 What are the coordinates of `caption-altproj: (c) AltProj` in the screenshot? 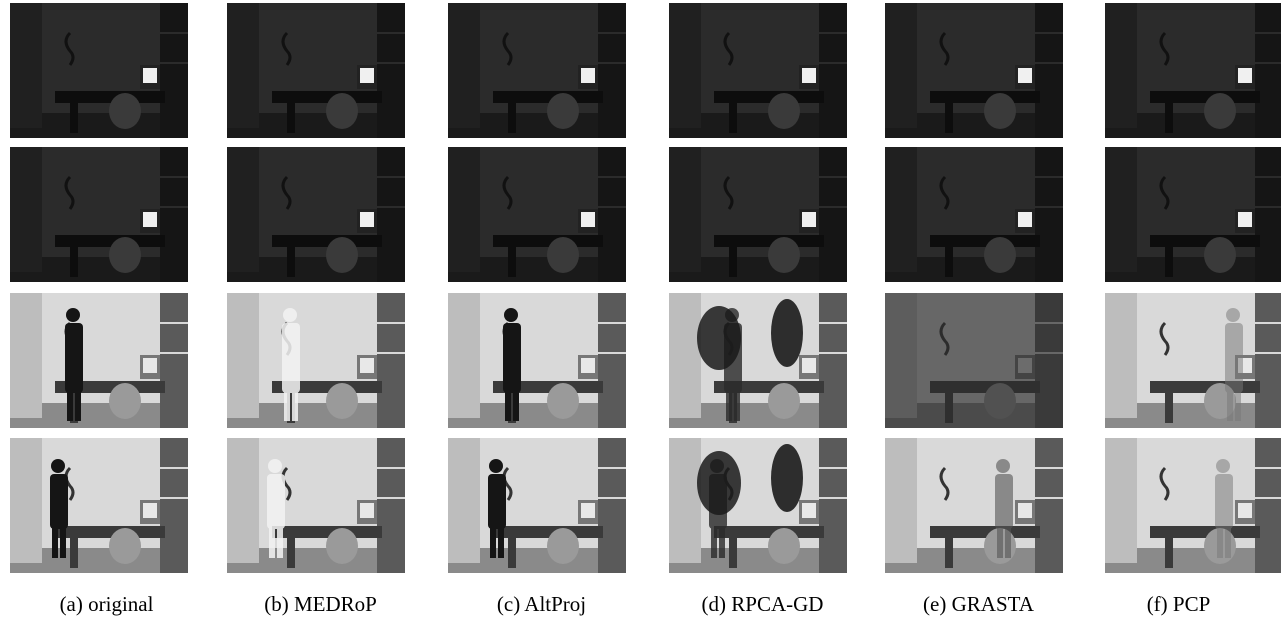 It's located at (541, 604).